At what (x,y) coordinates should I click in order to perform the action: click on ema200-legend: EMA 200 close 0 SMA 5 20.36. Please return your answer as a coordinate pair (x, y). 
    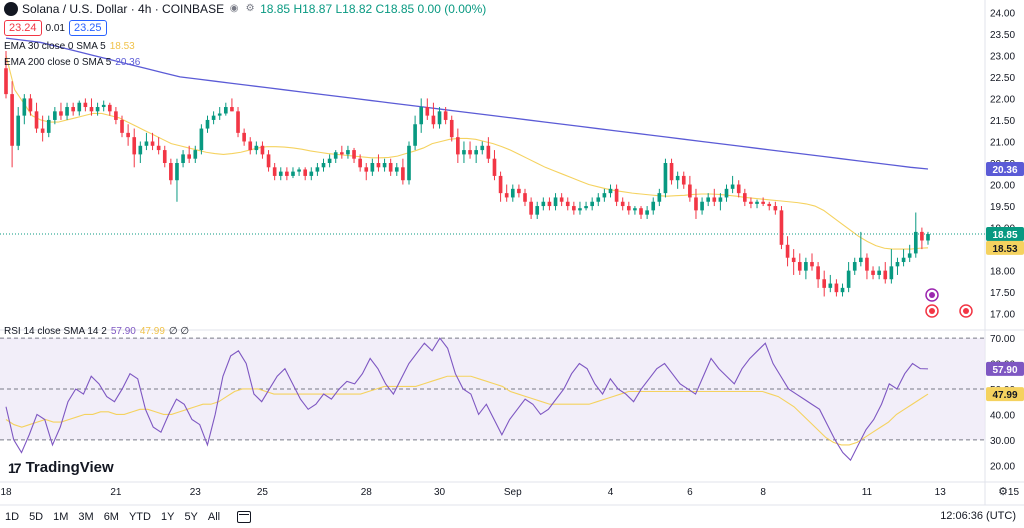
    Looking at the image, I should click on (72, 62).